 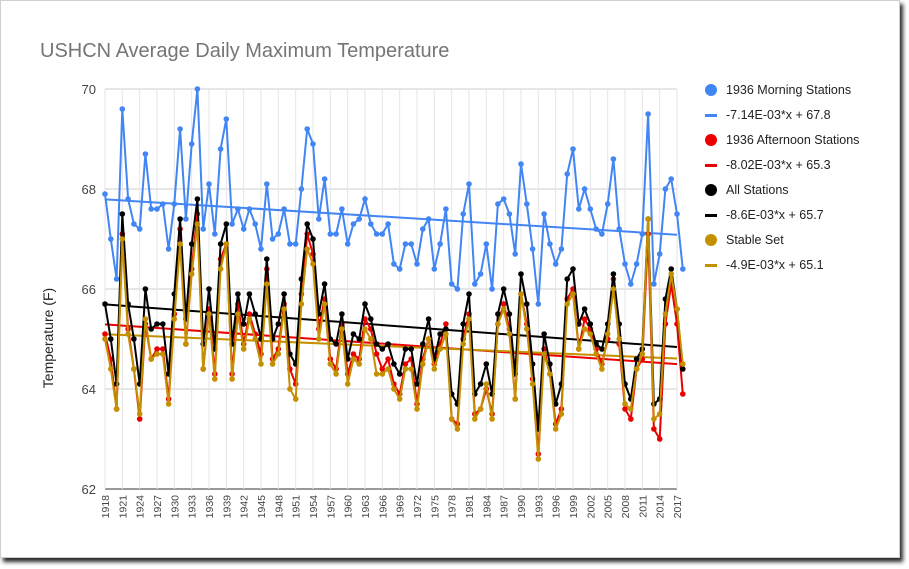 I want to click on legend-label: -8.02E-03*x + 65.3, so click(x=778, y=165).